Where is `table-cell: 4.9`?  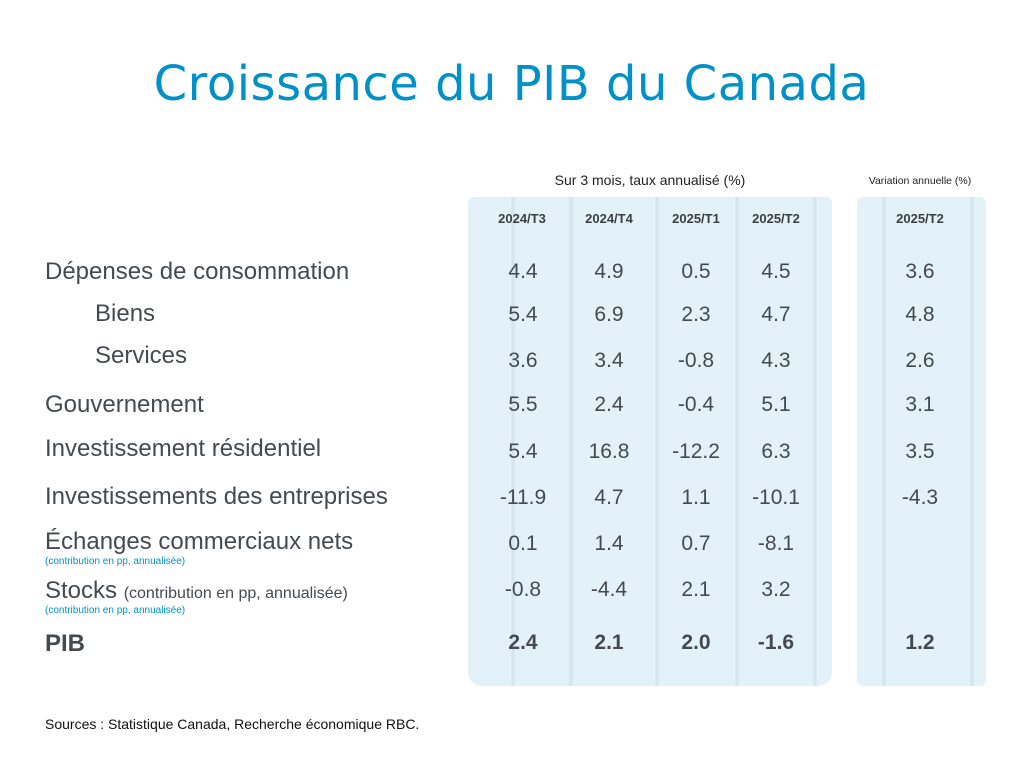
table-cell: 4.9 is located at coordinates (609, 271).